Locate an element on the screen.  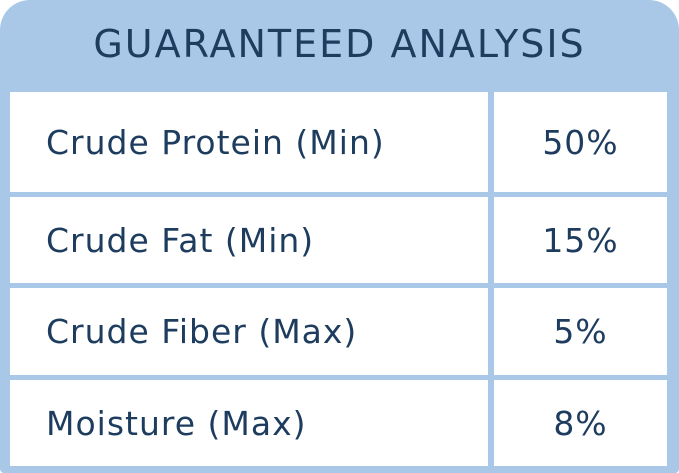
nutrient-value: 15% is located at coordinates (580, 240).